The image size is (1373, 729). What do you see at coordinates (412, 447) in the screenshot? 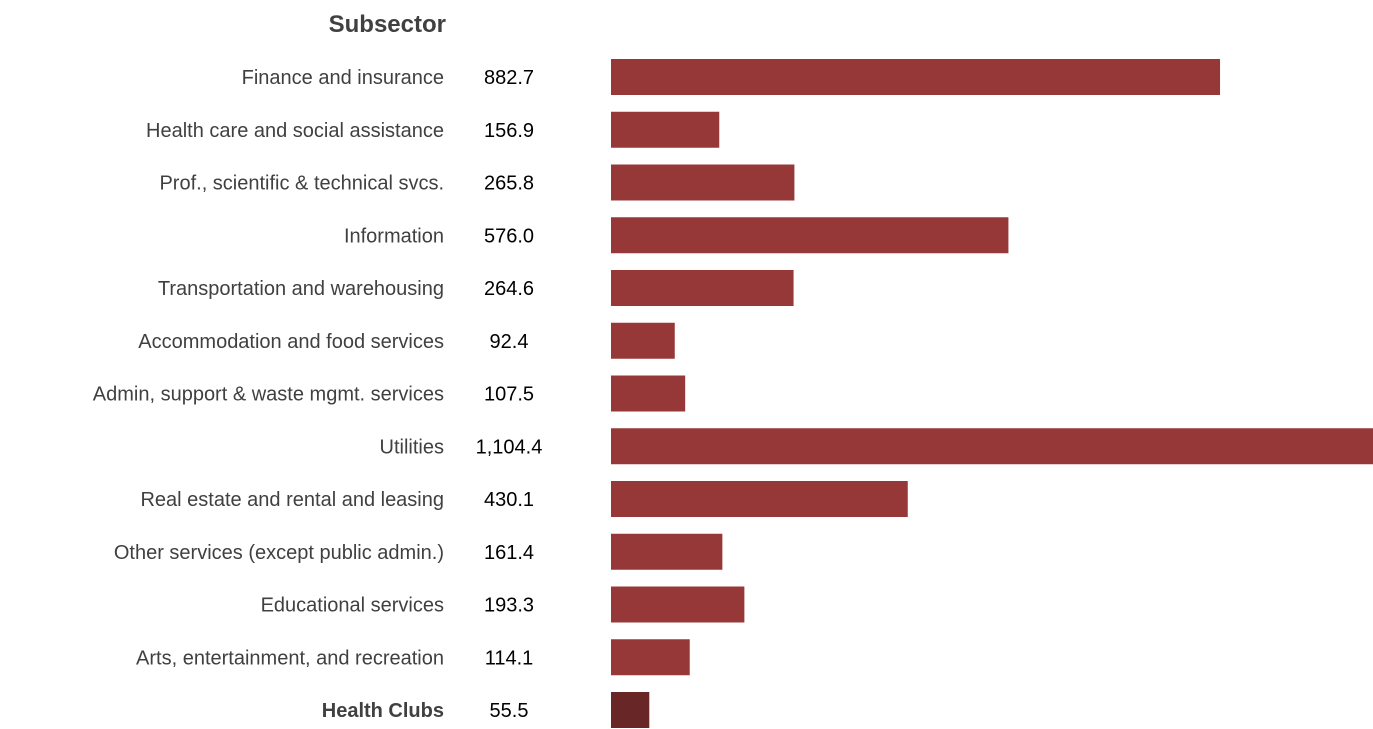
I see `category-label-utilities: Utilities` at bounding box center [412, 447].